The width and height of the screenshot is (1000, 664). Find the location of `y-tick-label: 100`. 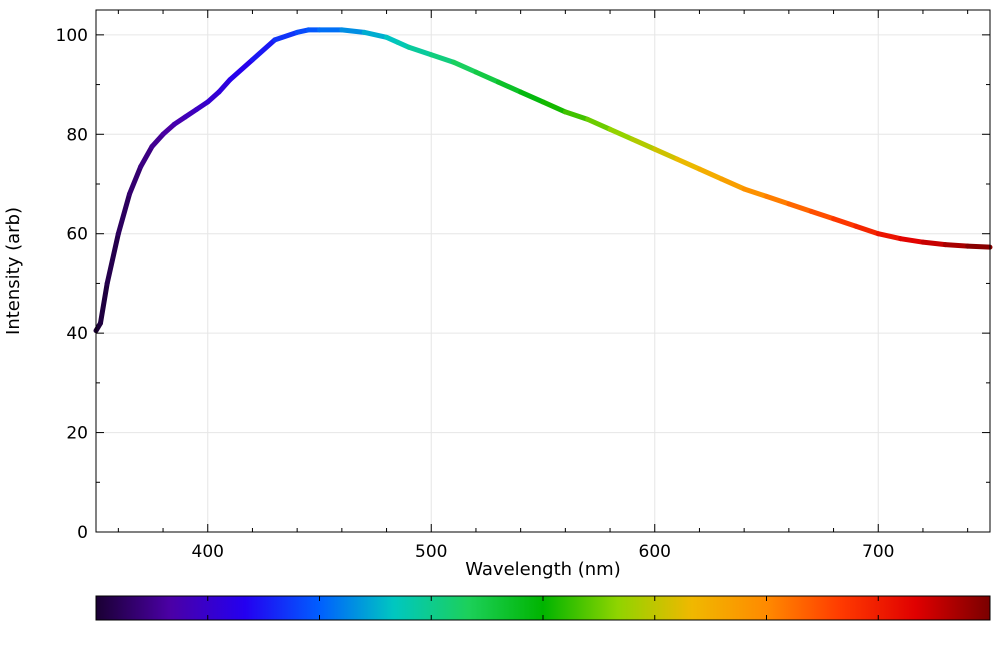

y-tick-label: 100 is located at coordinates (72, 36).